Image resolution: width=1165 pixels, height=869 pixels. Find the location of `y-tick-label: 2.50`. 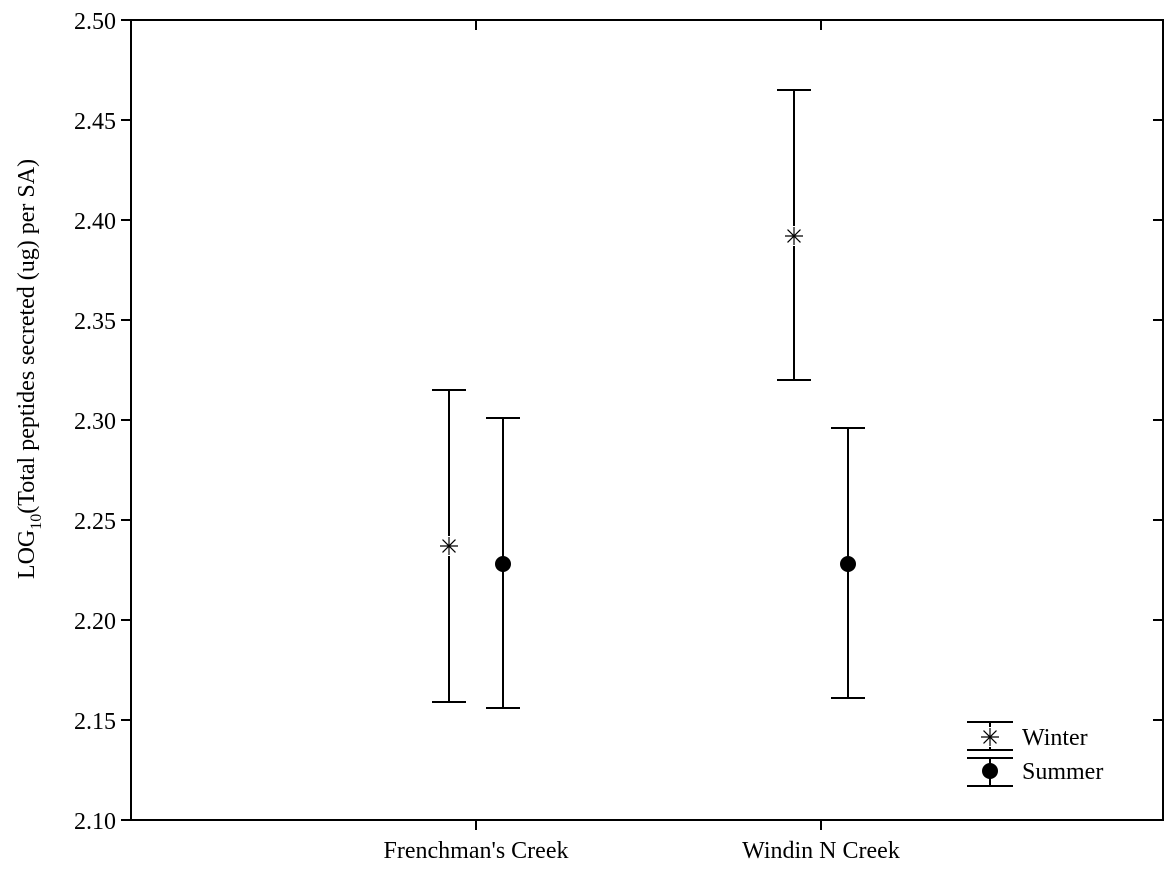

y-tick-label: 2.50 is located at coordinates (95, 22).